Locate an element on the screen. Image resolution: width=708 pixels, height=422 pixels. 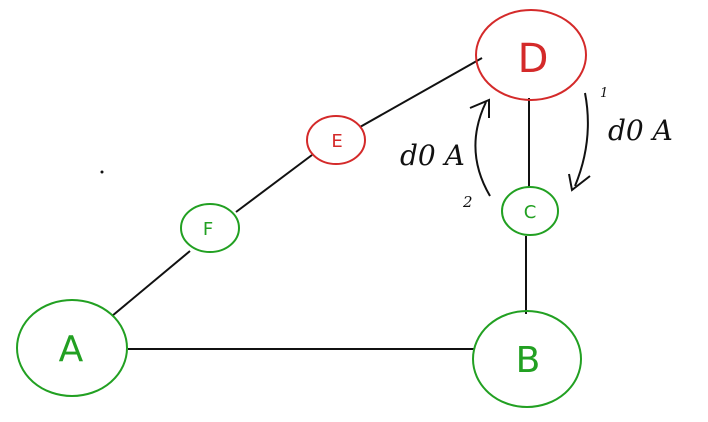
node-a-label: A is located at coordinates (71, 349).